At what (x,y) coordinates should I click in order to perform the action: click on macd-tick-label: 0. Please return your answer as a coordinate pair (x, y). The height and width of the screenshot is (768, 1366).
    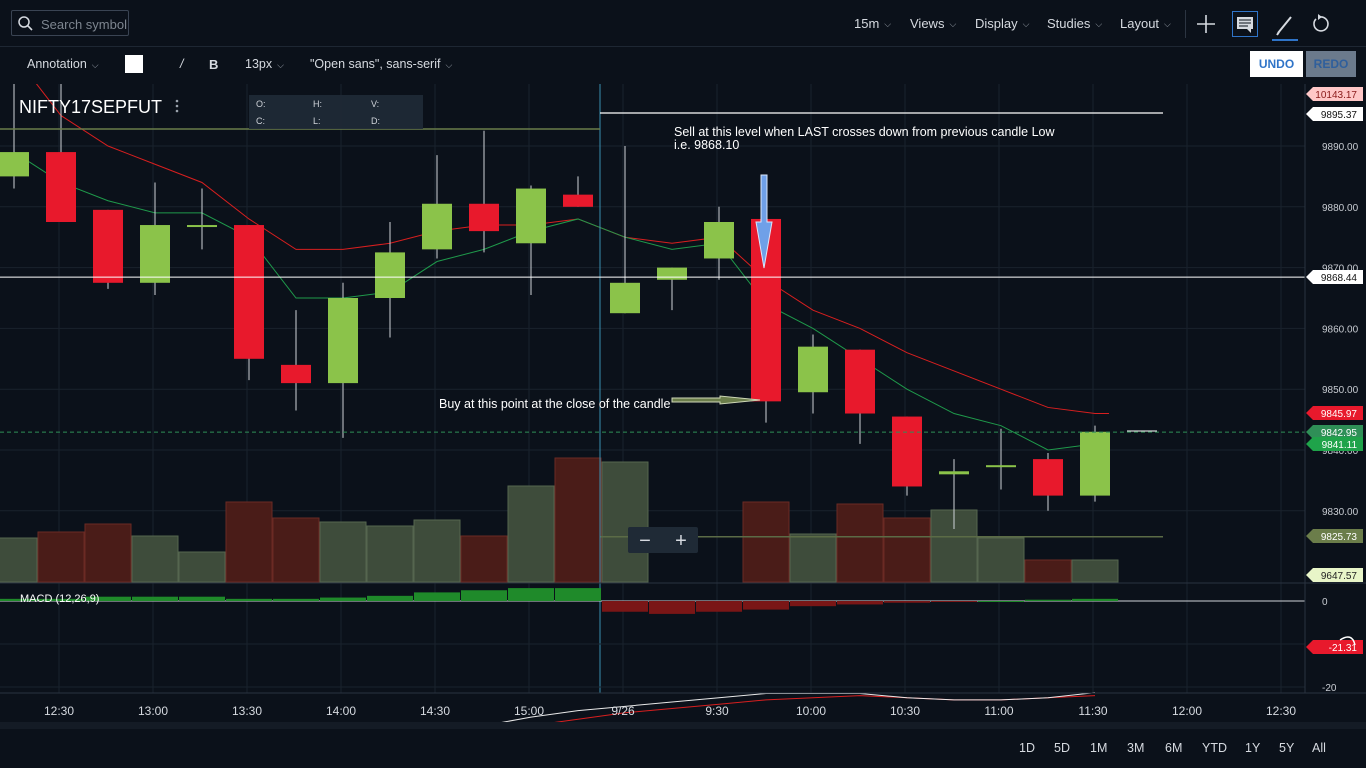
    Looking at the image, I should click on (1325, 602).